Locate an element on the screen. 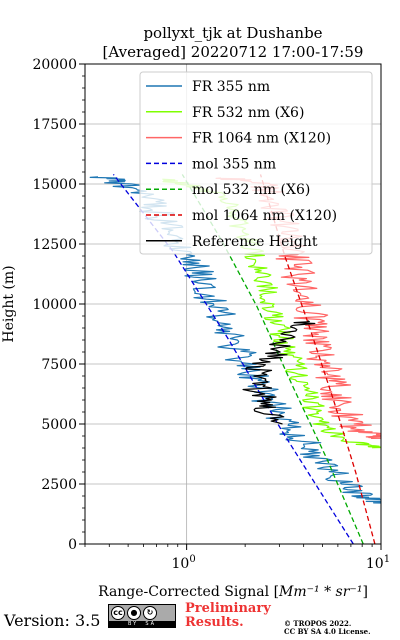  version-label: Version: 3.5 is located at coordinates (52, 620).